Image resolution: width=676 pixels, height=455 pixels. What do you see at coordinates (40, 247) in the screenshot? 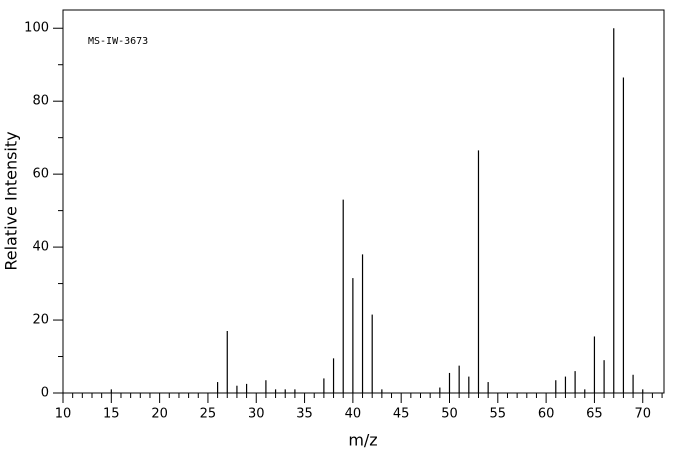
I see `y-tick-label: 40` at bounding box center [40, 247].